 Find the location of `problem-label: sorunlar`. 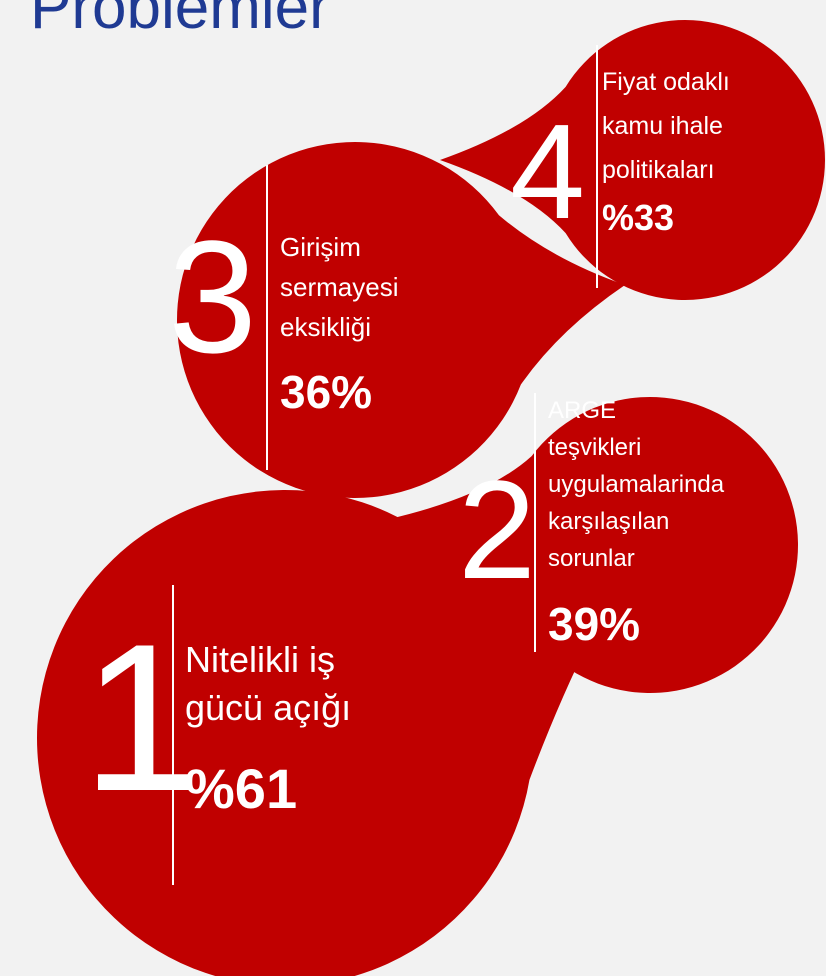

problem-label: sorunlar is located at coordinates (591, 558).